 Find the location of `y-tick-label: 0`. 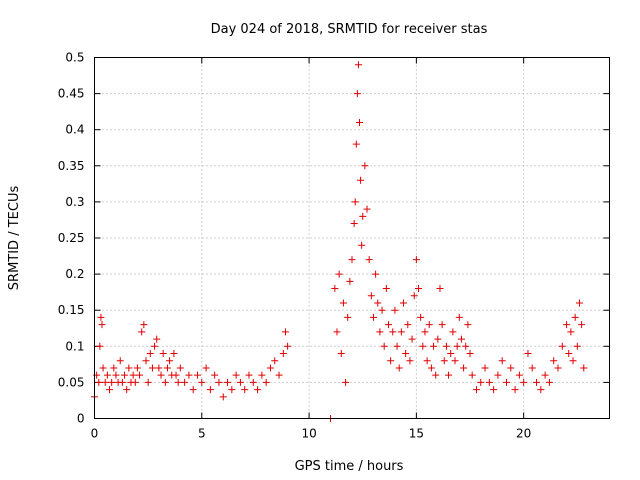

y-tick-label: 0 is located at coordinates (81, 419).